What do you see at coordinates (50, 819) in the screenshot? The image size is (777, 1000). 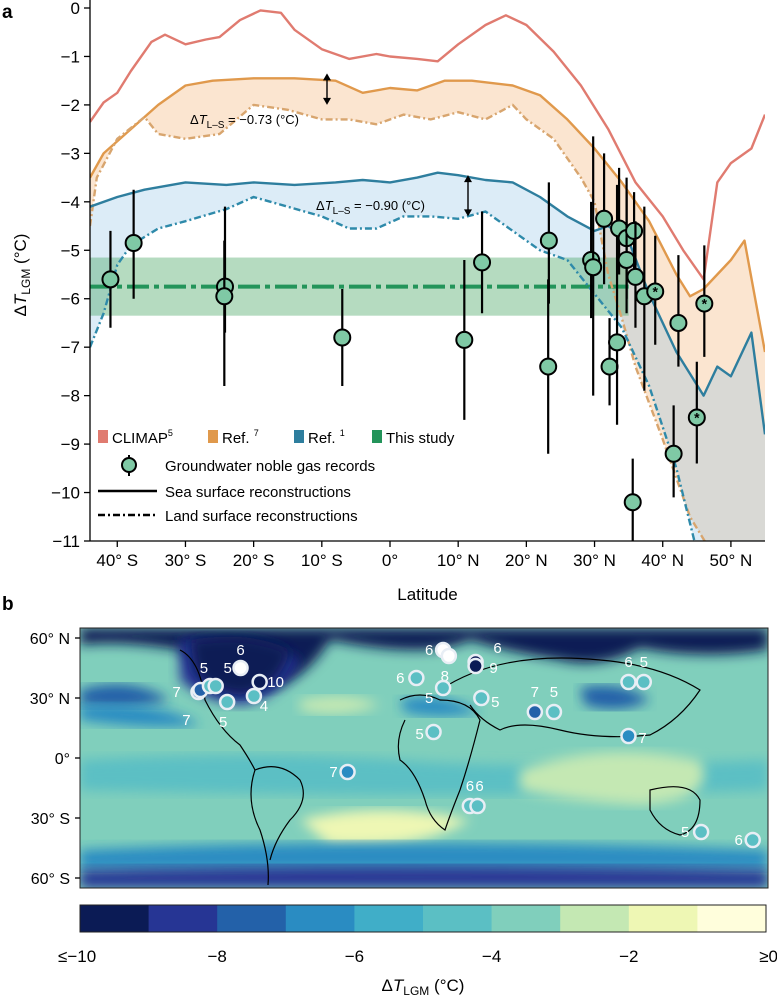 I see `map-lat-label: 30° S` at bounding box center [50, 819].